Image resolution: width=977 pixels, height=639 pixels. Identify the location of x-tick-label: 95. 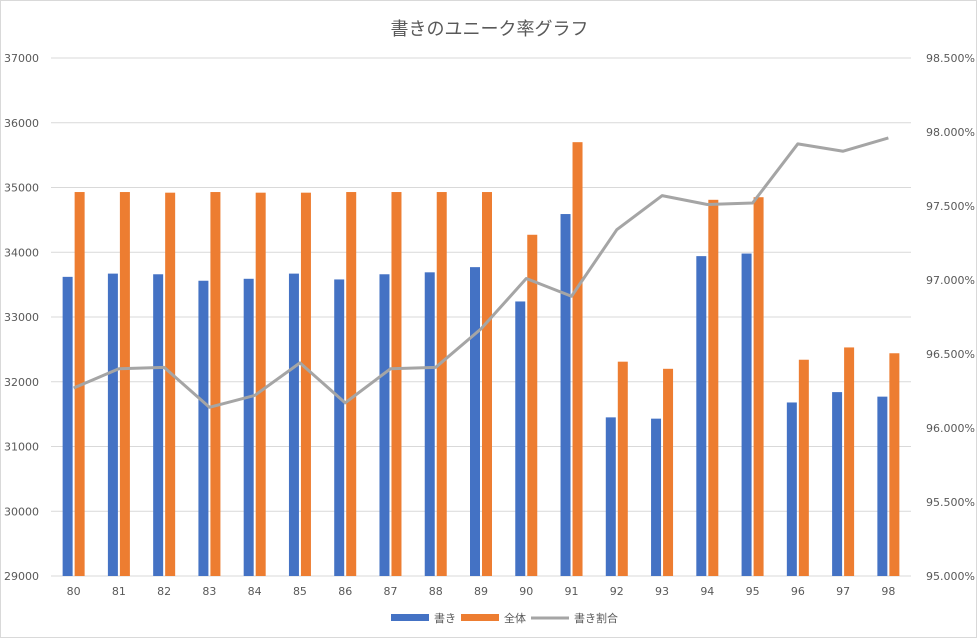
(753, 591).